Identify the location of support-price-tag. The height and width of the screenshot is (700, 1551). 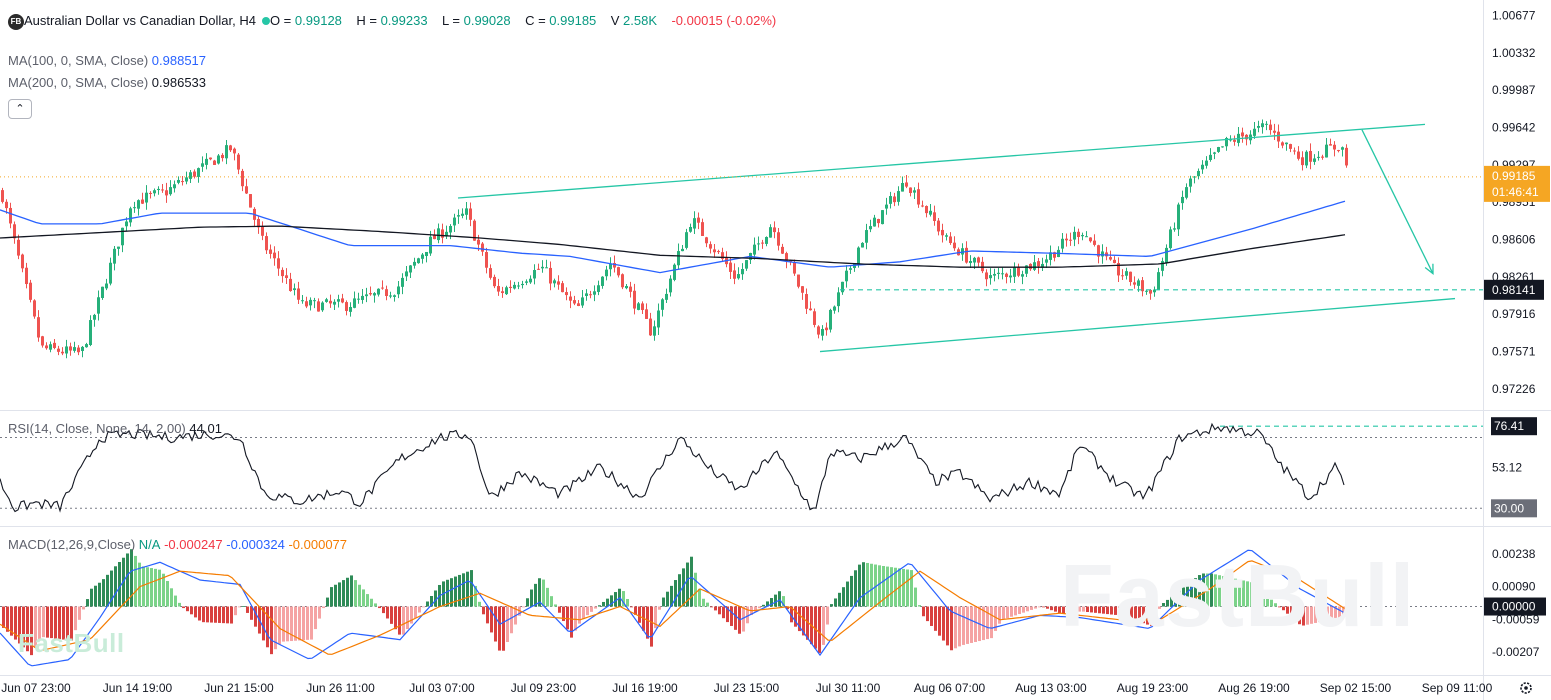
(1514, 289).